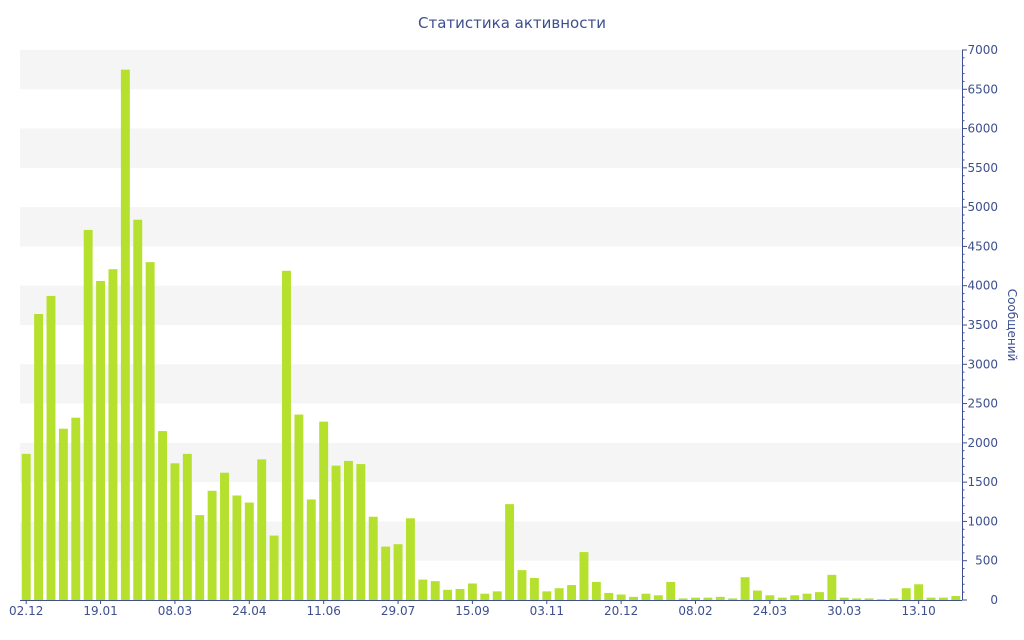  I want to click on y-tick-label: 2500, so click(982, 404).